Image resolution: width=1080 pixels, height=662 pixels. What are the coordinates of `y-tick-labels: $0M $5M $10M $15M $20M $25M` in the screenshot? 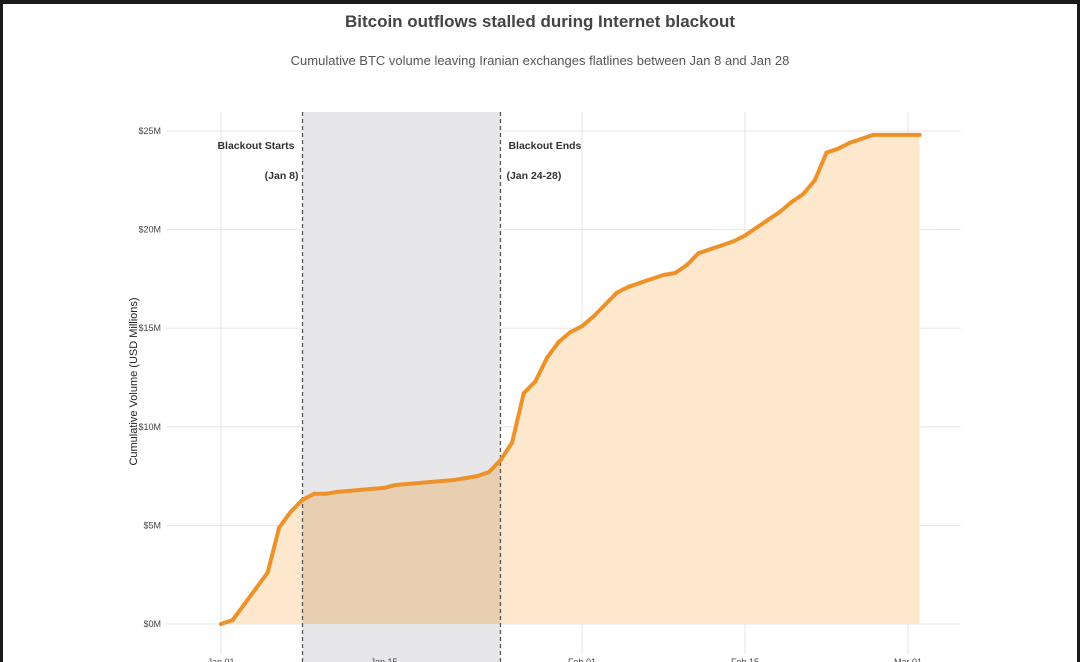 It's located at (149, 377).